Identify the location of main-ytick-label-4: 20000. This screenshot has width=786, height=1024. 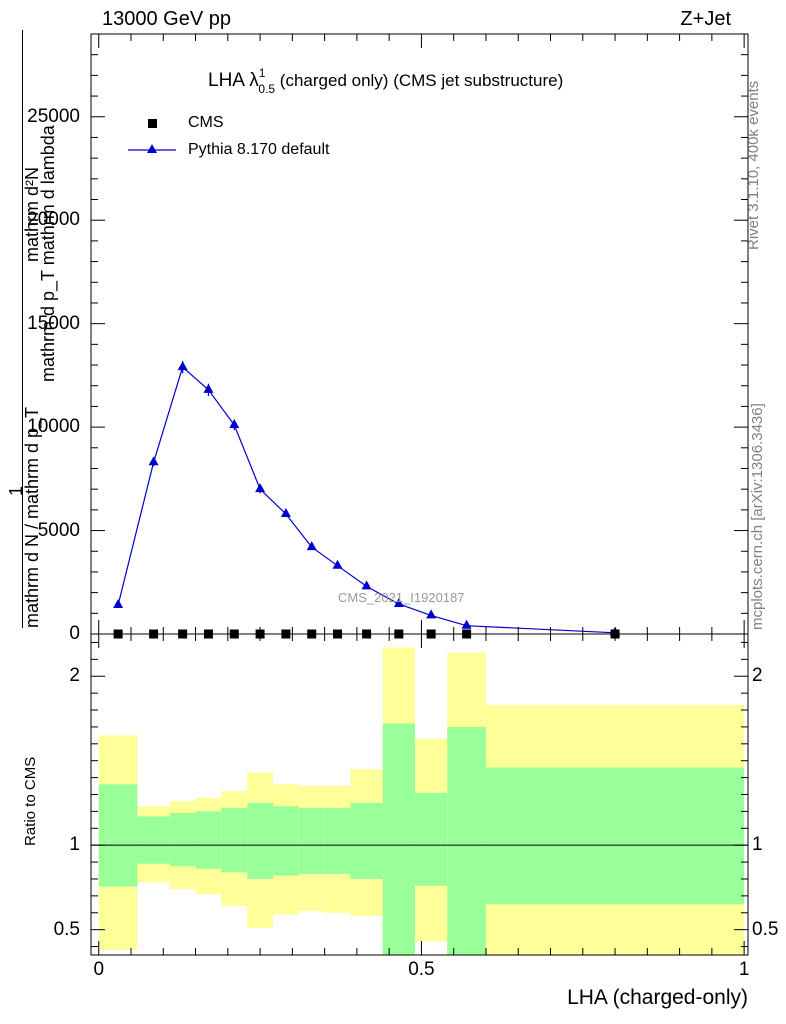
(53, 220).